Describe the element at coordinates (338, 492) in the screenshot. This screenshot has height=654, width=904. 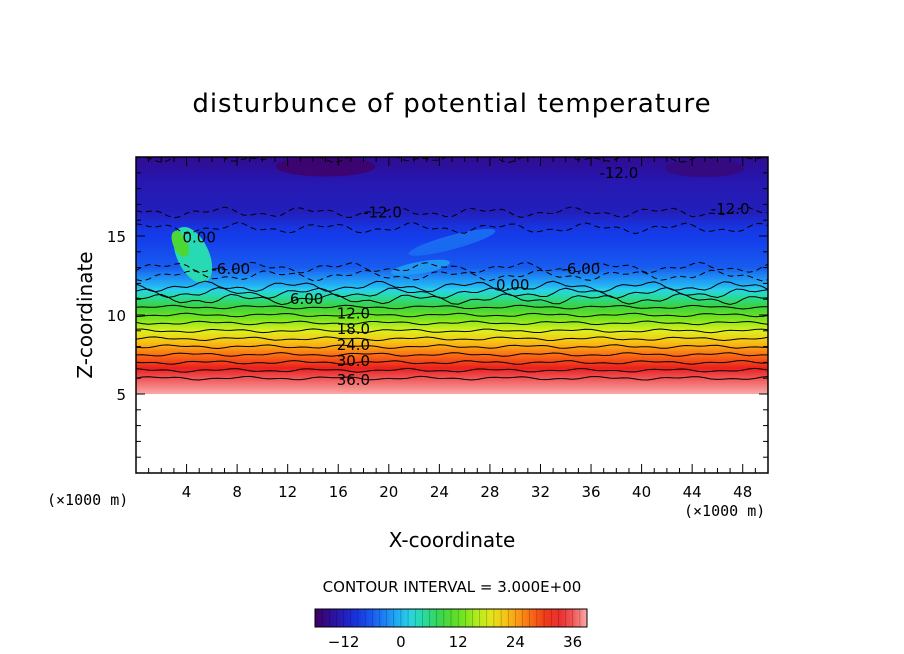
I see `x-tick-label: 16` at that location.